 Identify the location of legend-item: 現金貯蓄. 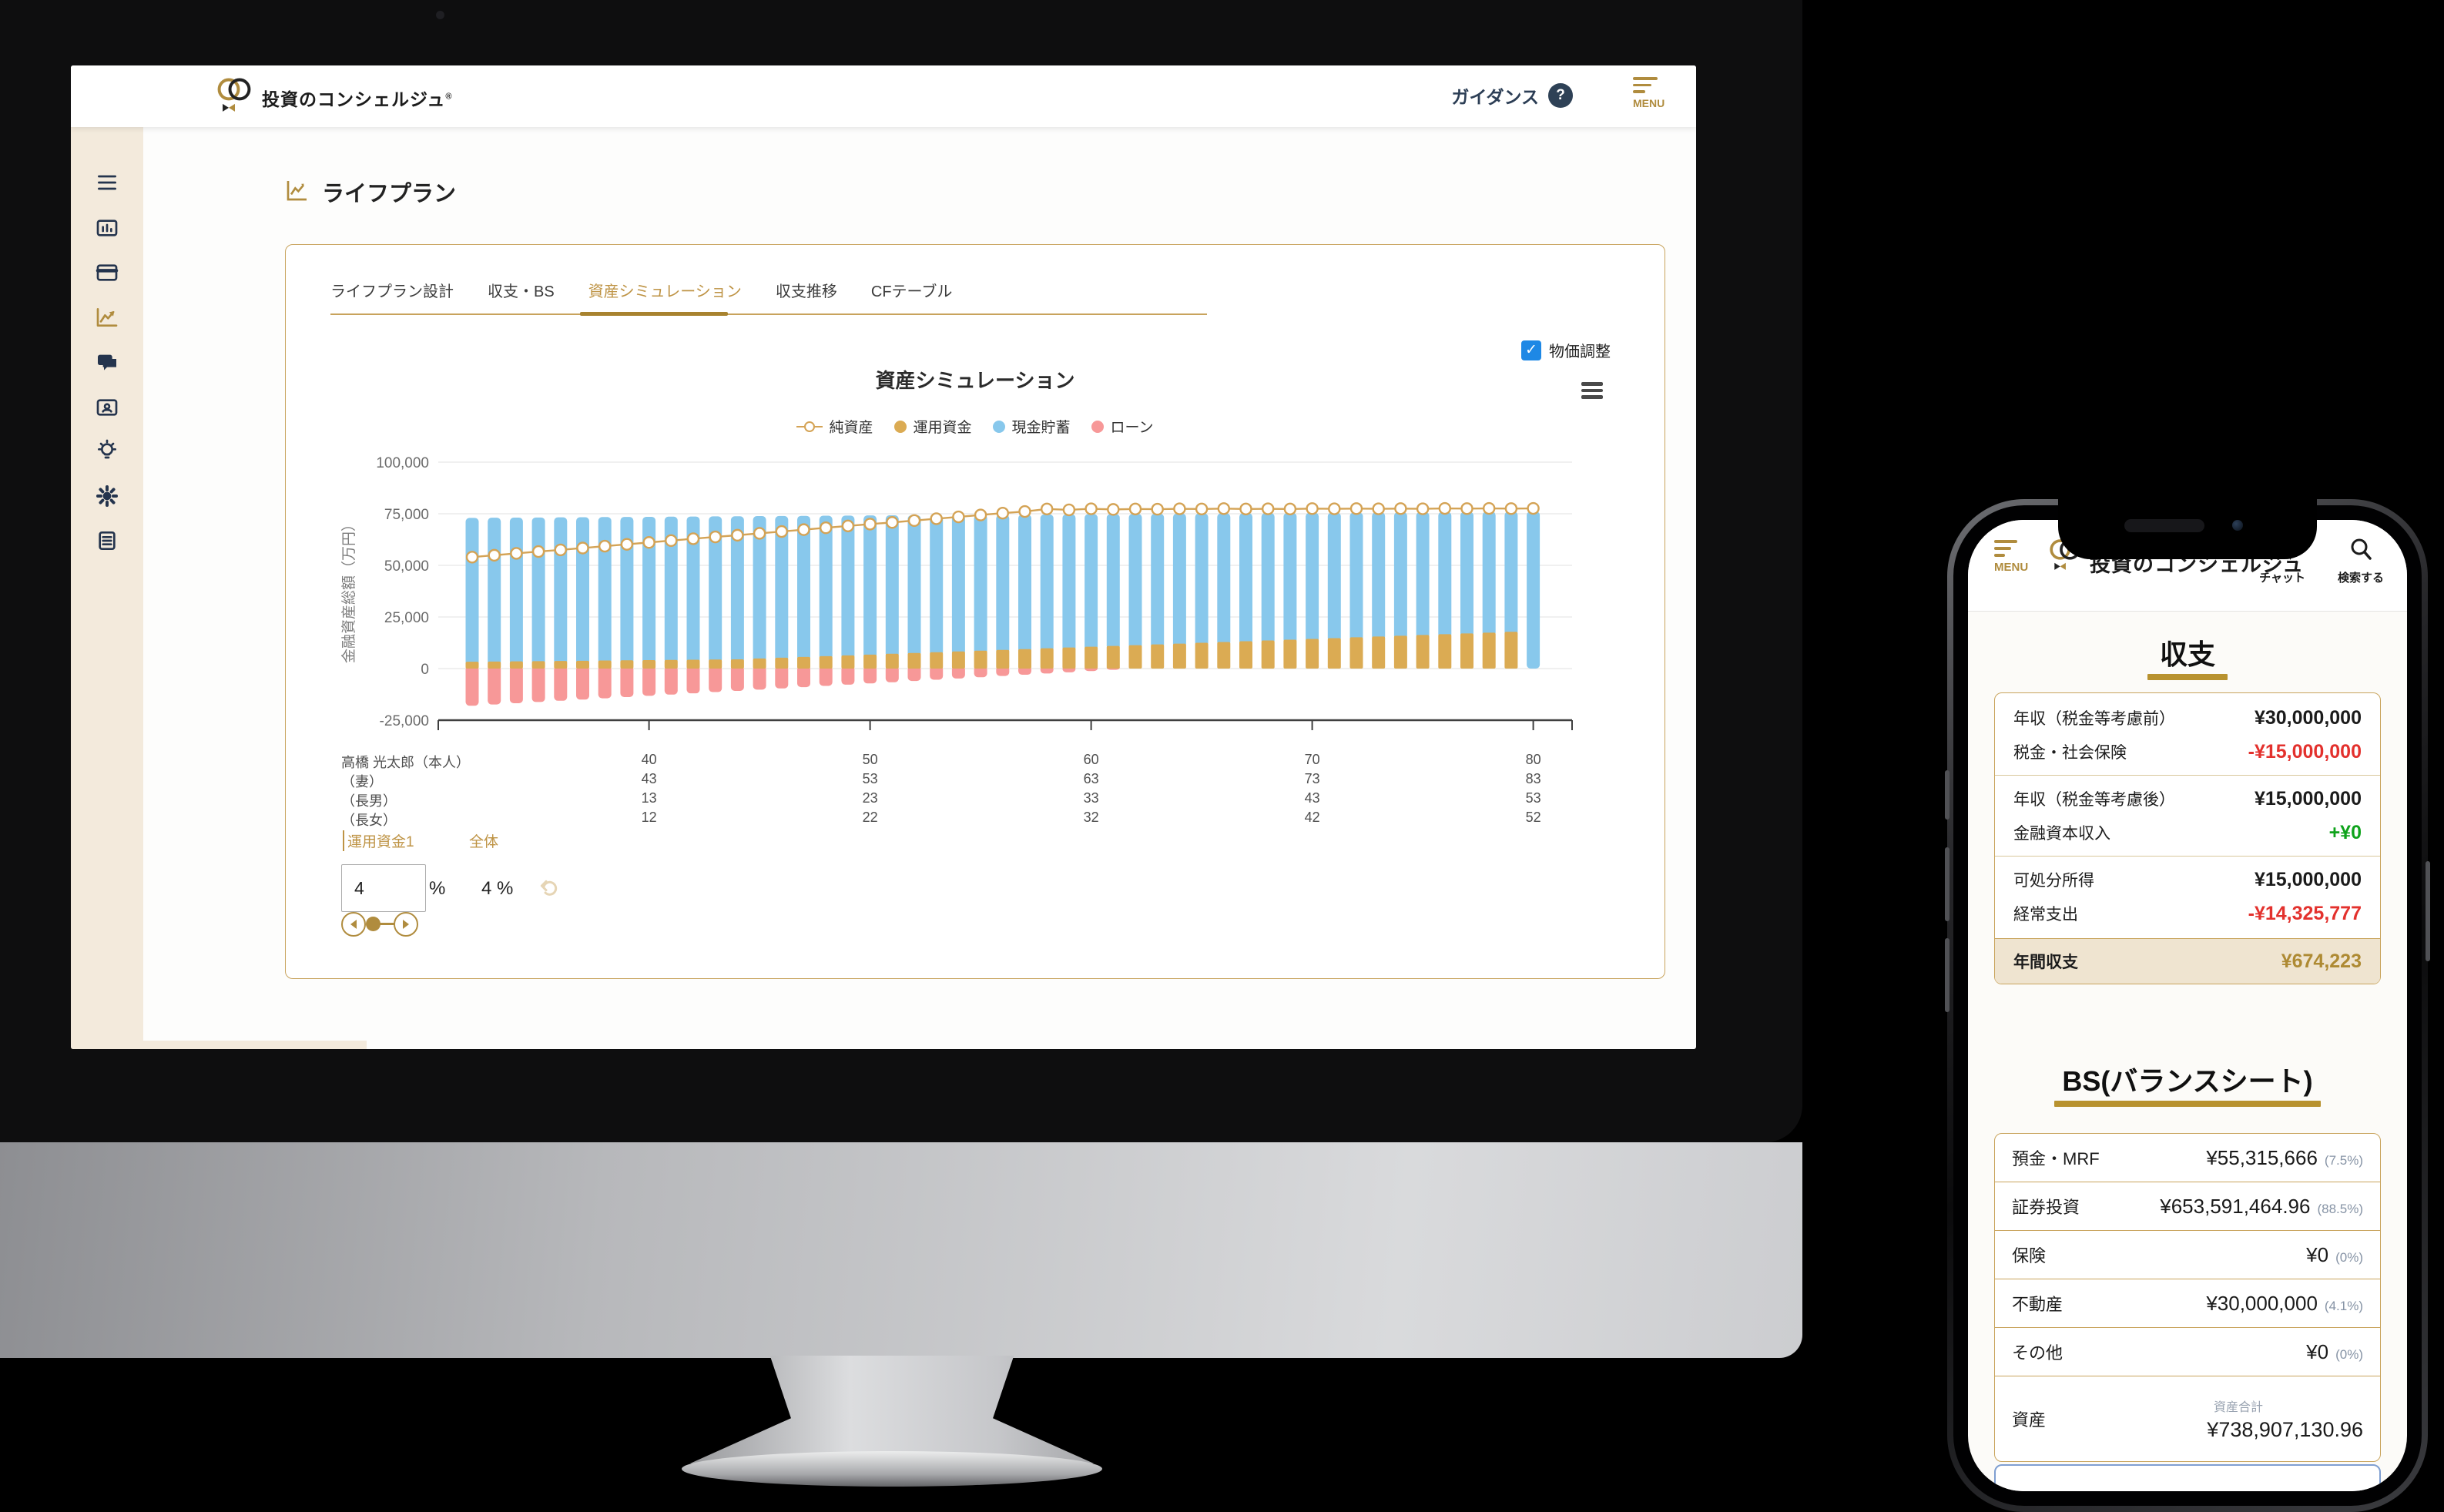
(1031, 427).